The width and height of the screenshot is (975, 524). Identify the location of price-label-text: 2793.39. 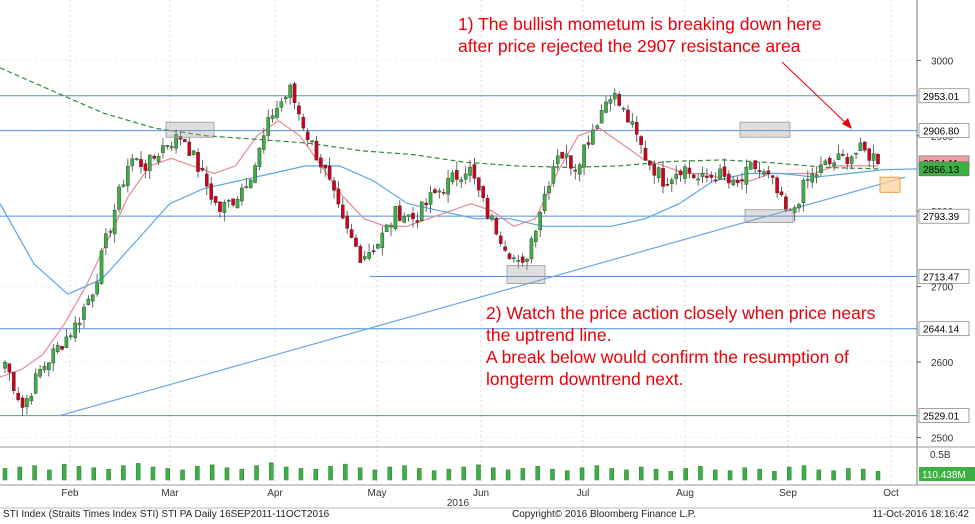
(941, 217).